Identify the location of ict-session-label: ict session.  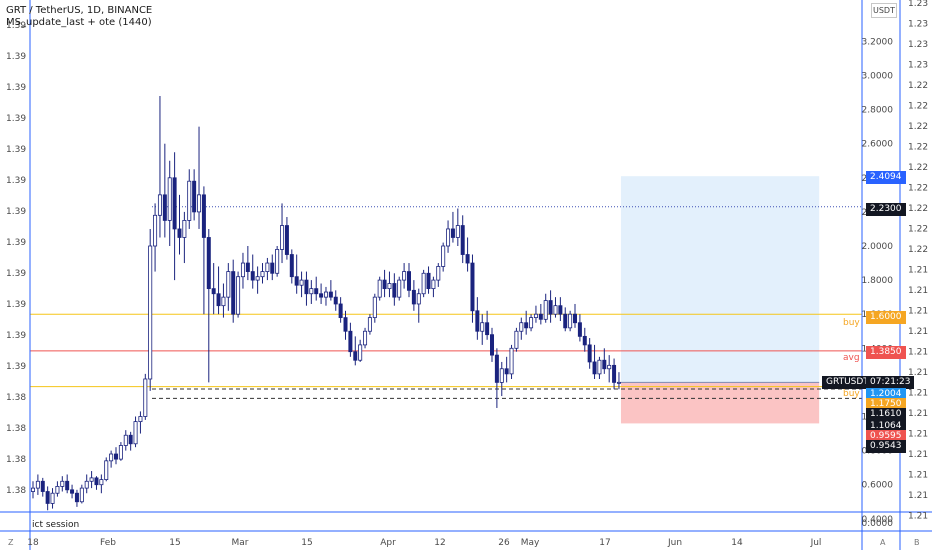
(56, 525).